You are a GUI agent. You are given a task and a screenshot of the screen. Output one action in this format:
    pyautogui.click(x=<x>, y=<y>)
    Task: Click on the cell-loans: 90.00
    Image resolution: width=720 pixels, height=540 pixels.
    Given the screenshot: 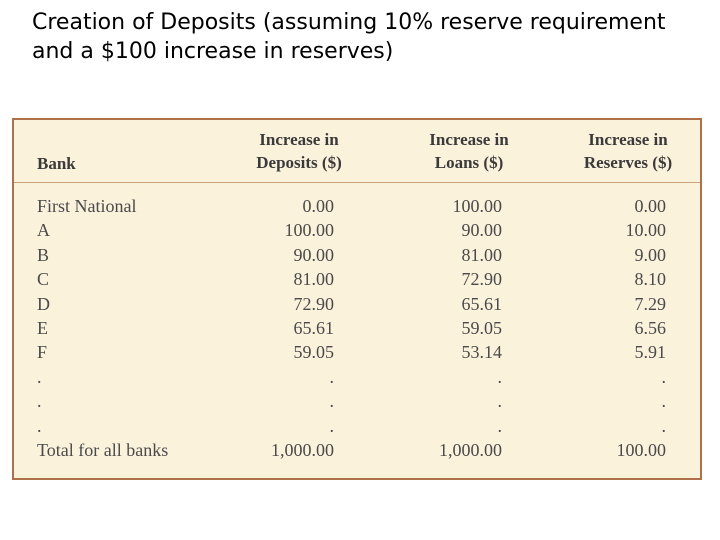 What is the action you would take?
    pyautogui.click(x=482, y=230)
    